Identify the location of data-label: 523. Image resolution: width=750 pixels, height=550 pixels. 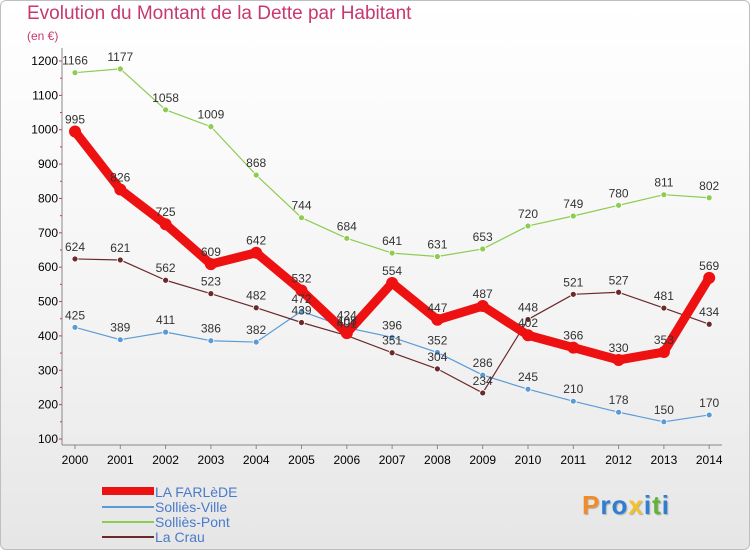
(211, 282).